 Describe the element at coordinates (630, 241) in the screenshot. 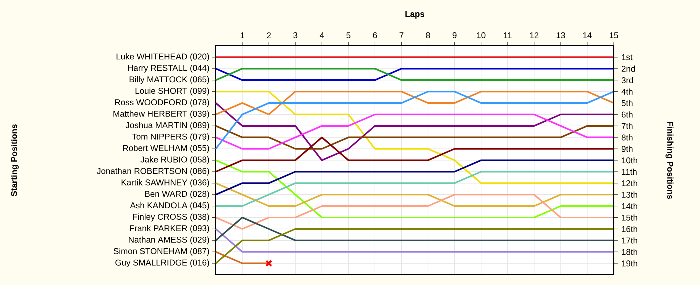

I see `y2-tick-label: 17th` at that location.